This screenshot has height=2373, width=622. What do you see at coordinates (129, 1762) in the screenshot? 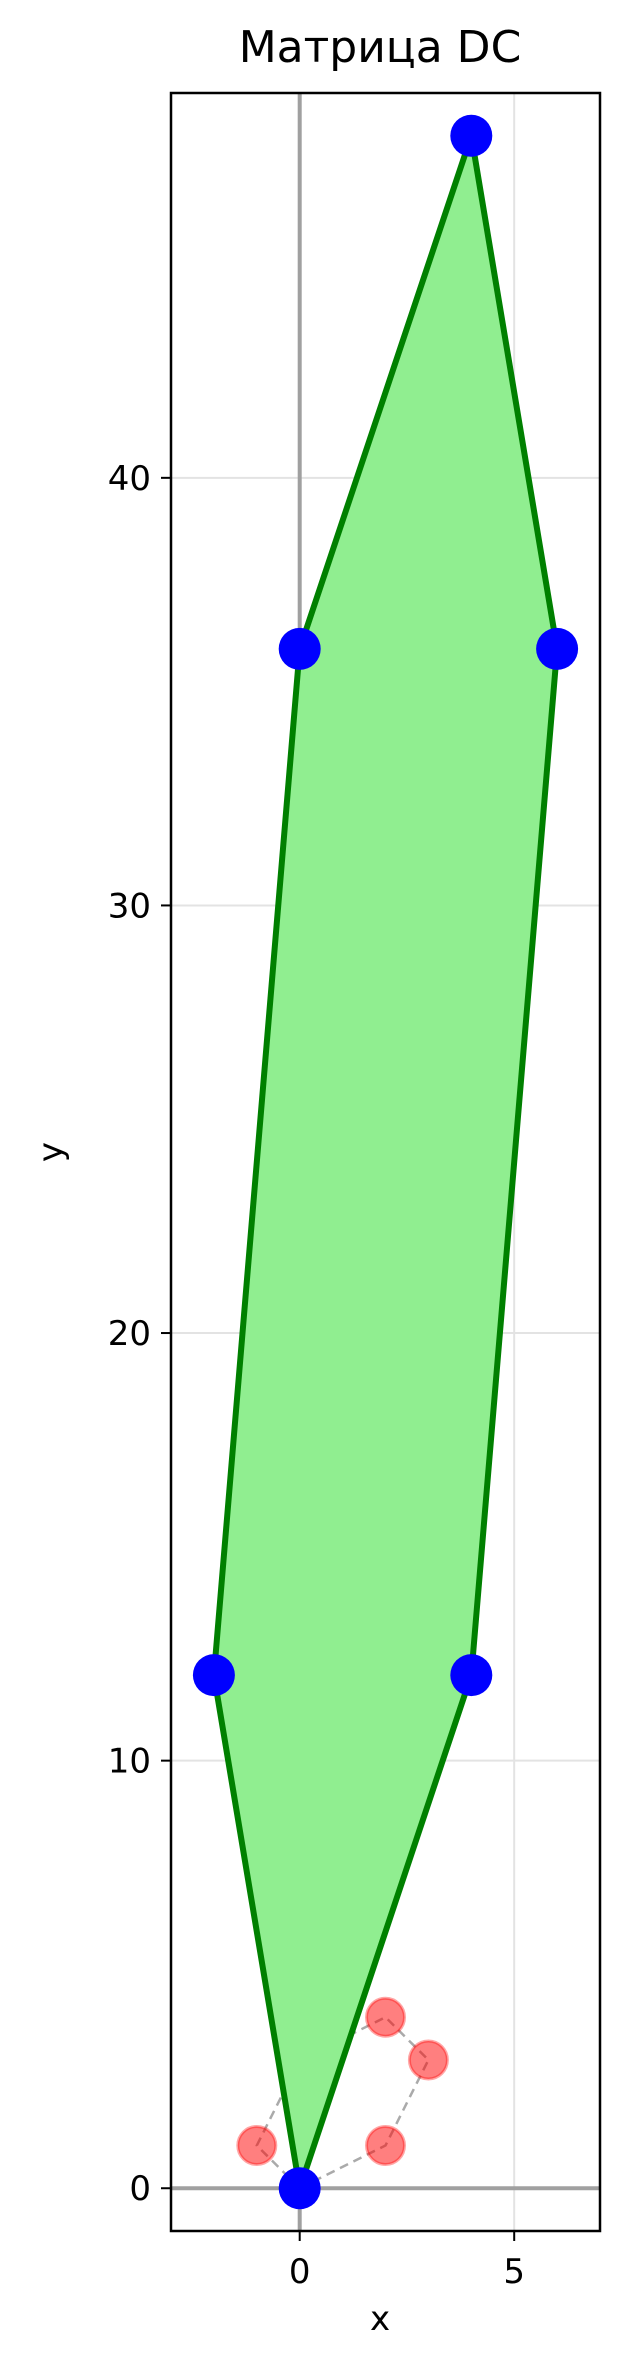
I see `y-tick-label: 10` at bounding box center [129, 1762].